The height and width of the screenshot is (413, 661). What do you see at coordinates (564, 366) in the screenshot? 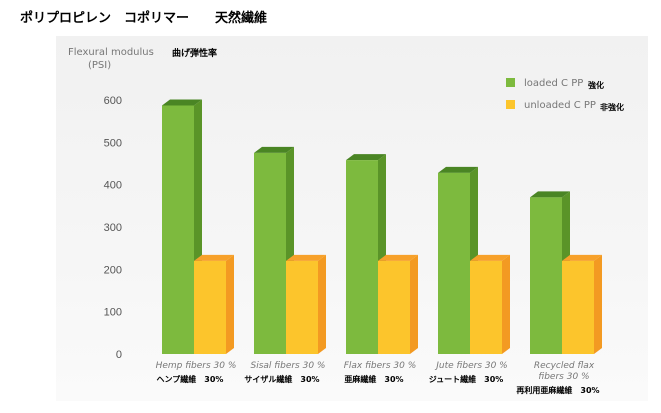
I see `x-tick-label: Recycled flax` at bounding box center [564, 366].